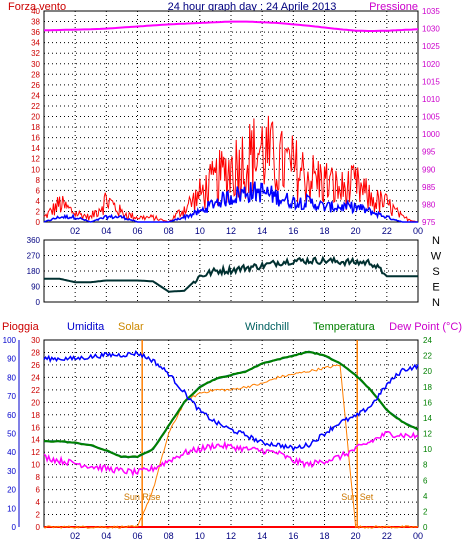  What do you see at coordinates (427, 418) in the screenshot?
I see `temperature-tick-label: 14` at bounding box center [427, 418].